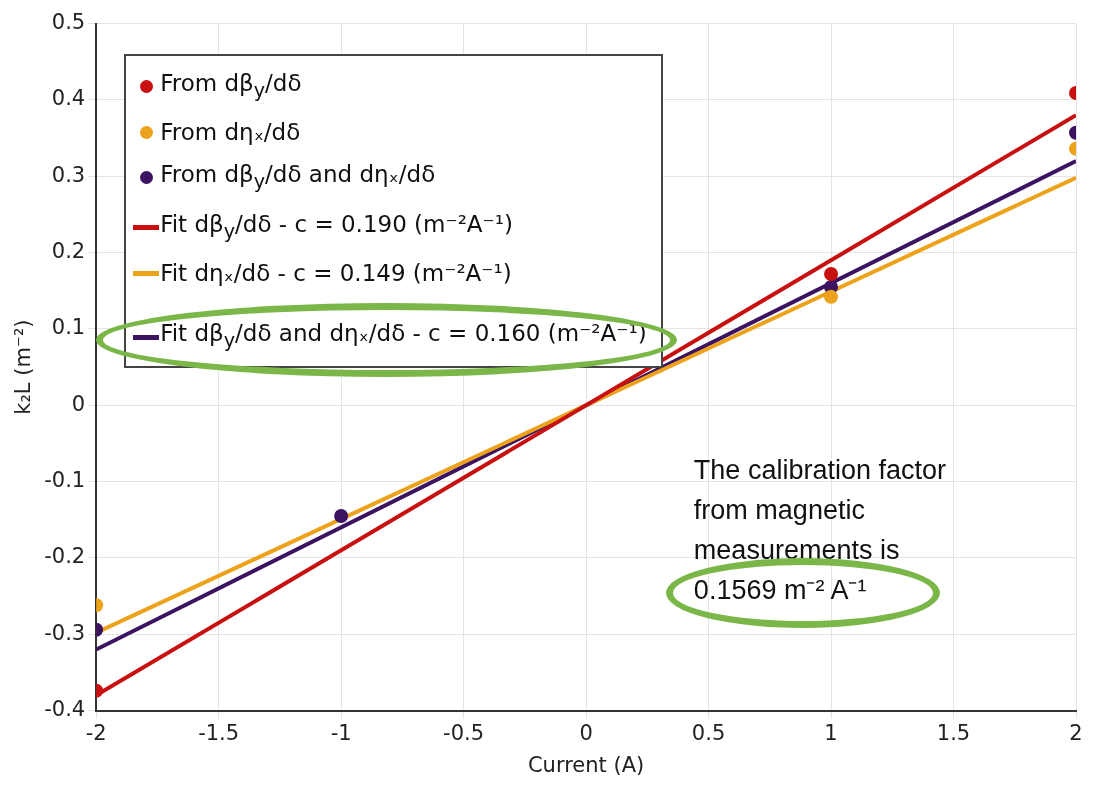  What do you see at coordinates (403, 336) in the screenshot?
I see `legend-label: Fit dβ$_{y}$/dδ and dηₓ/dδ - c = 0.160 (m⁻²A⁻¹)` at bounding box center [403, 336].